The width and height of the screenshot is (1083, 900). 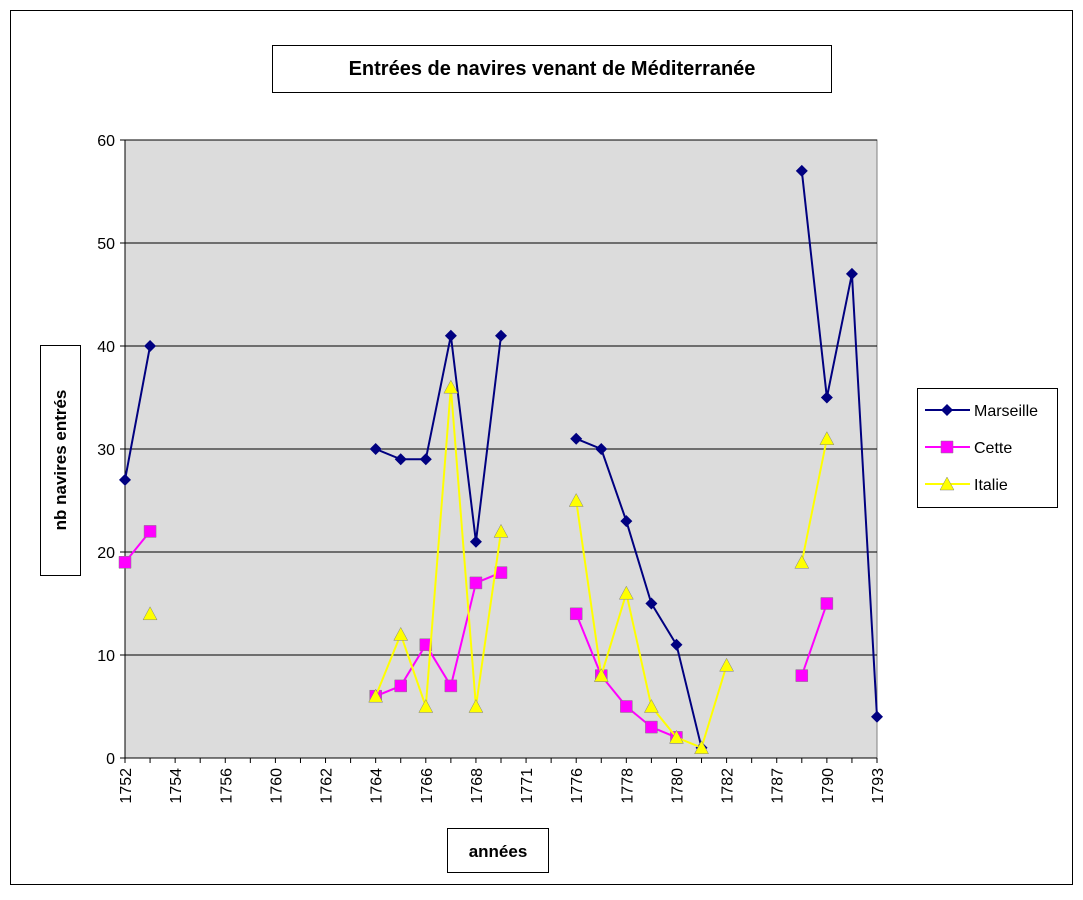 I want to click on x-tick-label: 1756, so click(x=226, y=786).